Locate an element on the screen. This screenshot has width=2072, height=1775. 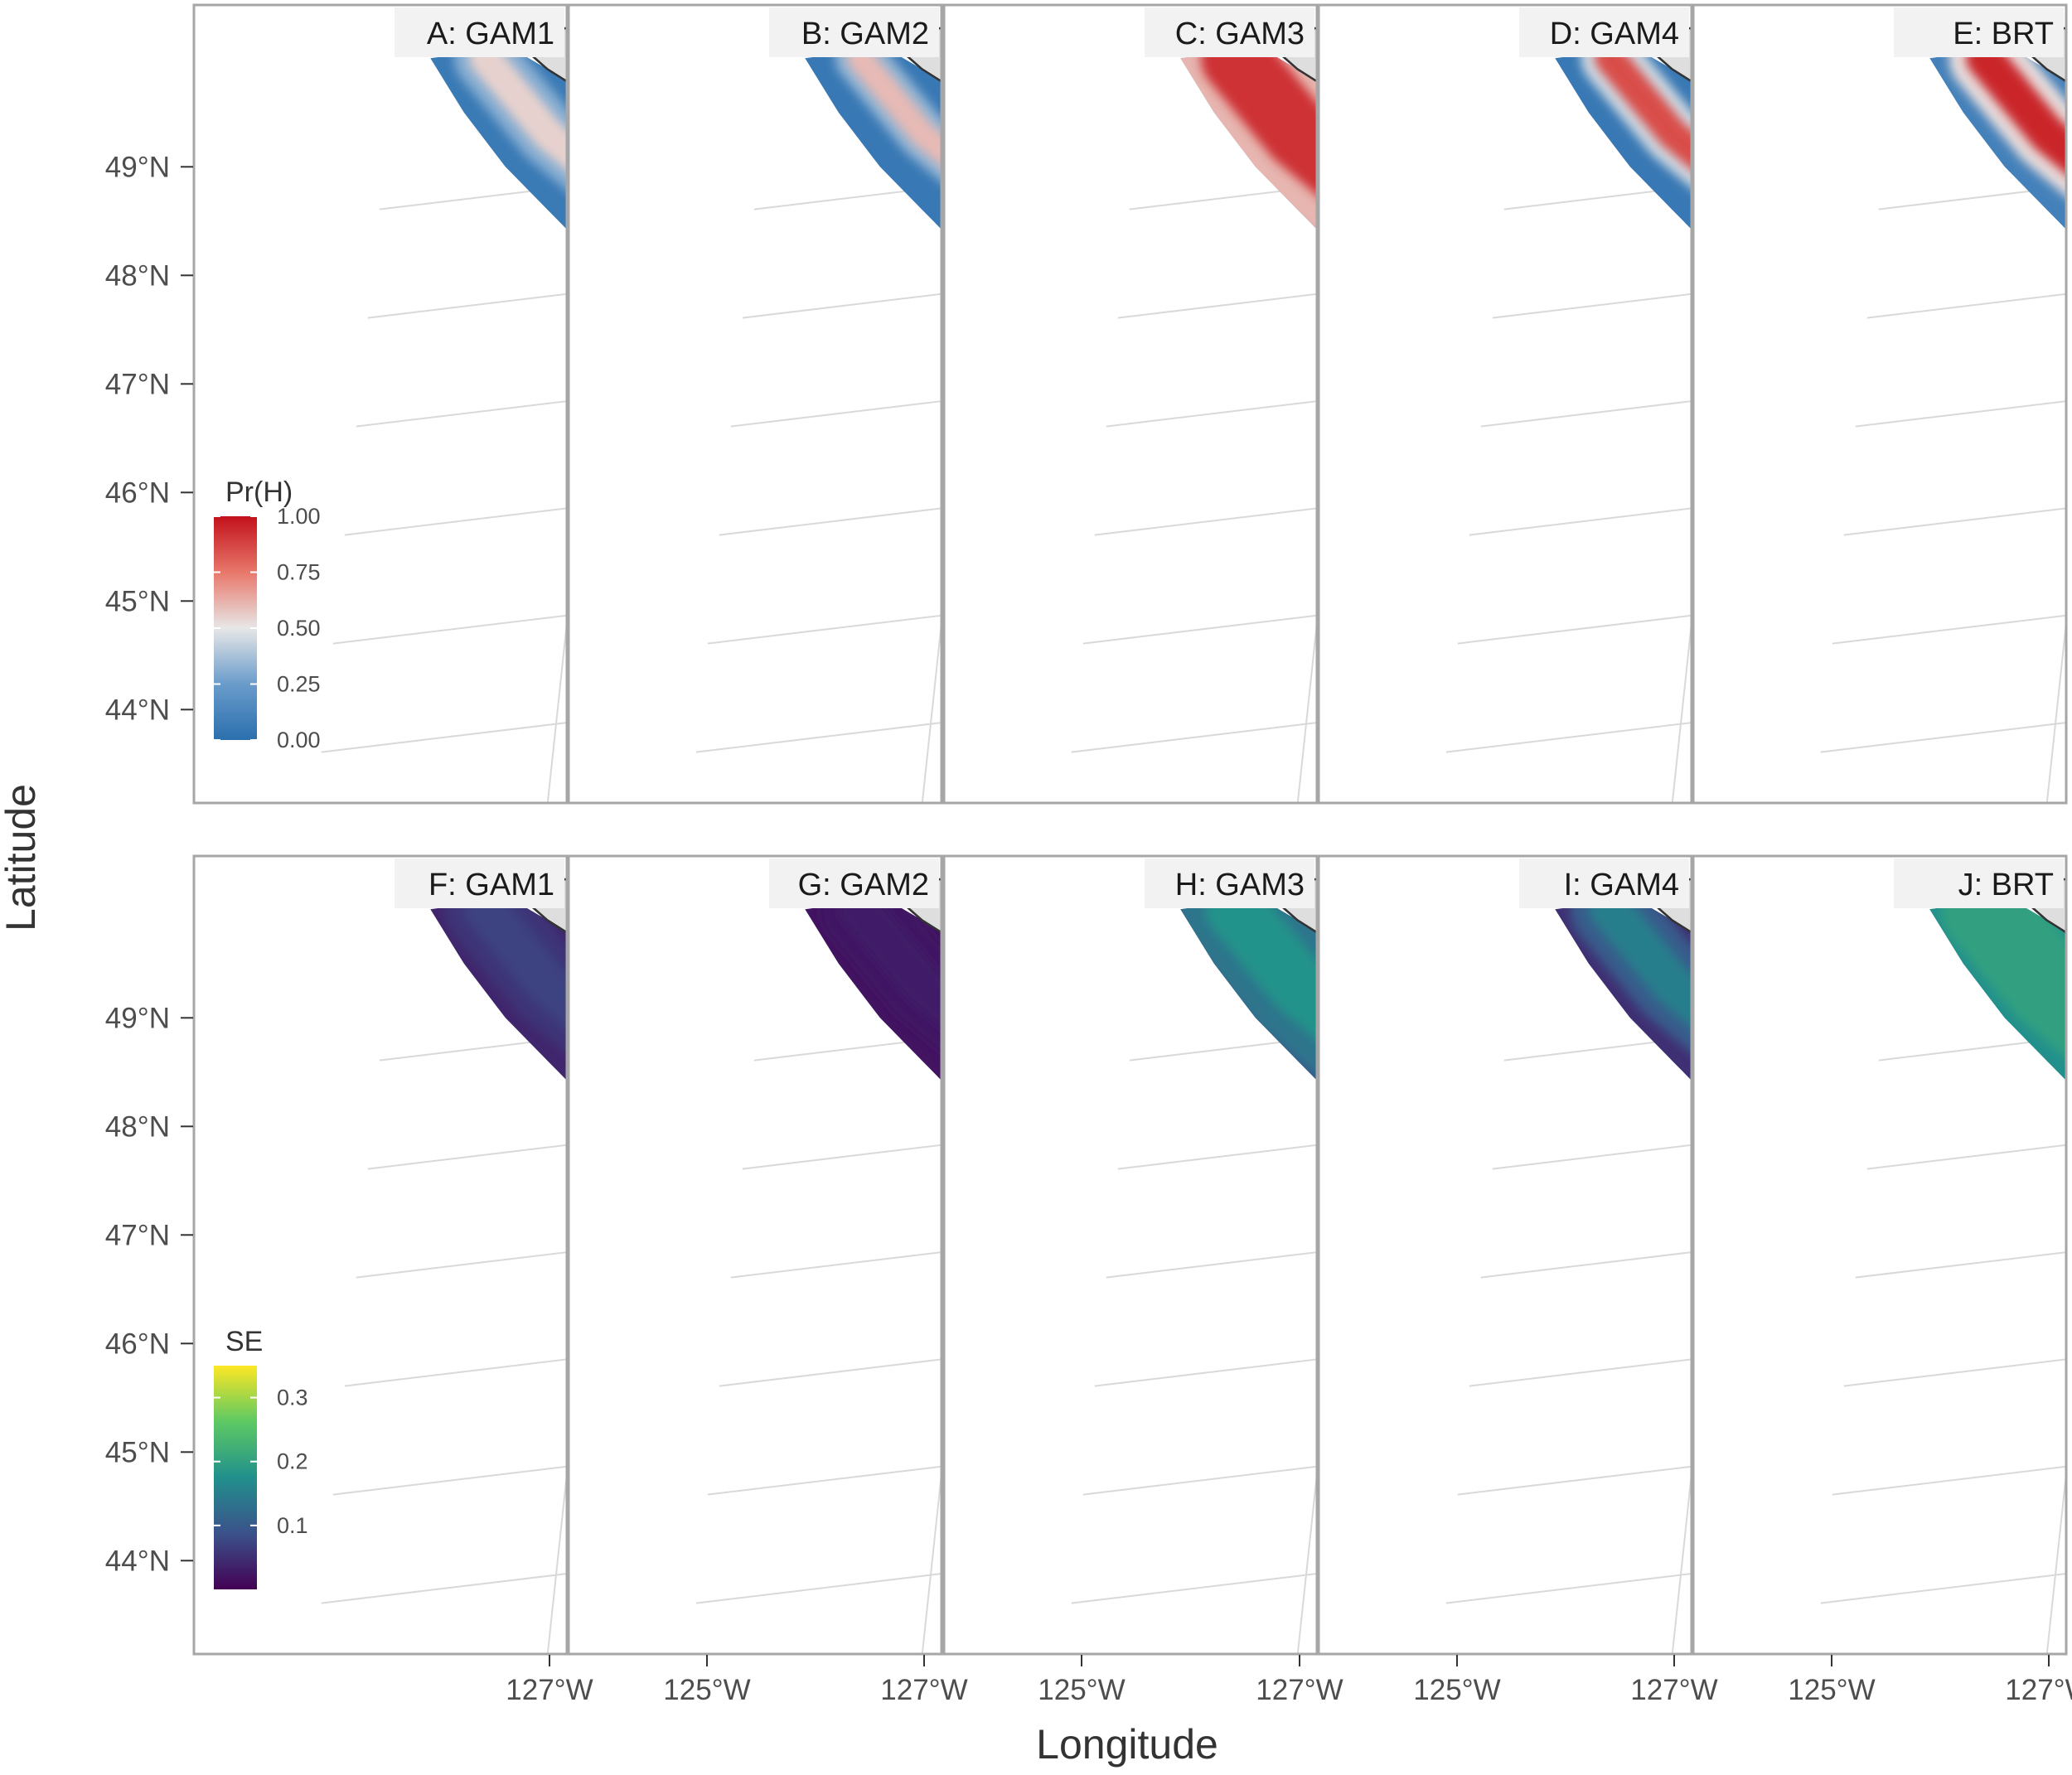
map-panel: D: GAM4 is located at coordinates (1505, 404).